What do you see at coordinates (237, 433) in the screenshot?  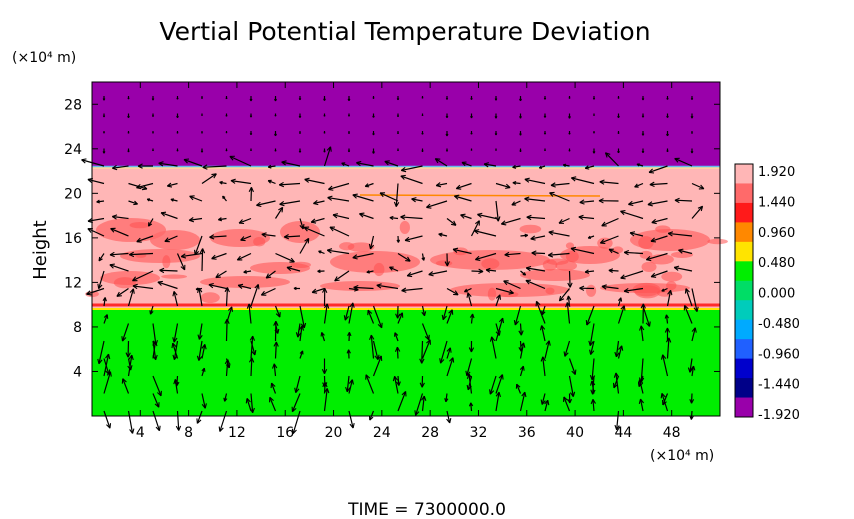 I see `x-tick-label: 12` at bounding box center [237, 433].